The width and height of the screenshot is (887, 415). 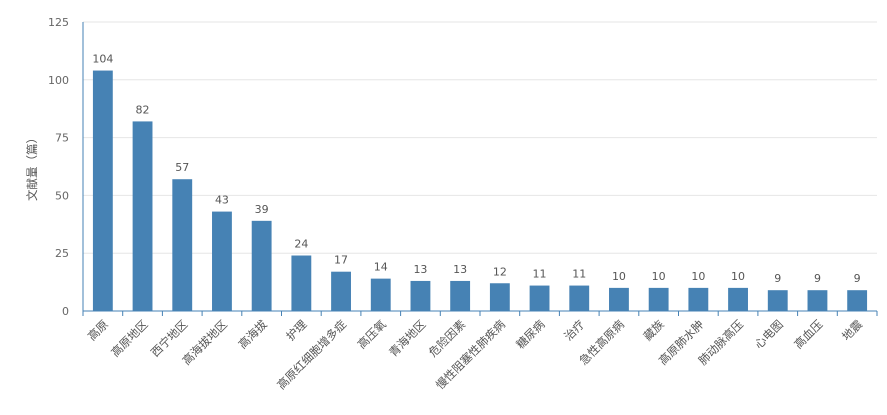 What do you see at coordinates (62, 138) in the screenshot?
I see `y-tick-label: 75` at bounding box center [62, 138].